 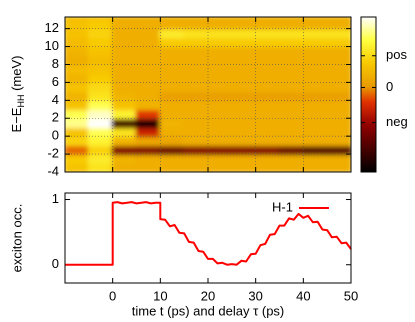 What do you see at coordinates (368, 94) in the screenshot?
I see `colorbar` at bounding box center [368, 94].